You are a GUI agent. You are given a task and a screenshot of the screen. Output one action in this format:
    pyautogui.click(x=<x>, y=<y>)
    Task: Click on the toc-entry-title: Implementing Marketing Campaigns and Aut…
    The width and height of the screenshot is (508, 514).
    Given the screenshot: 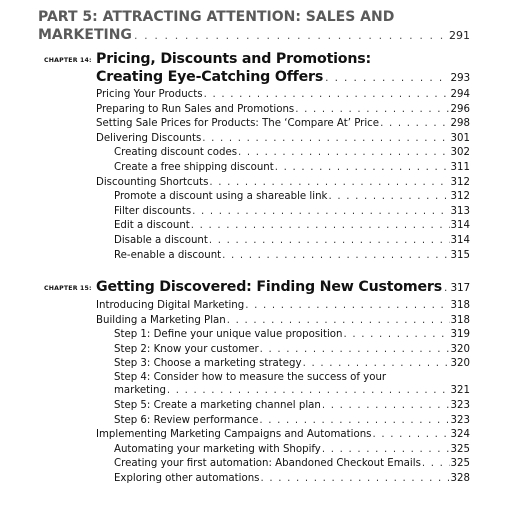 What is the action you would take?
    pyautogui.click(x=234, y=435)
    